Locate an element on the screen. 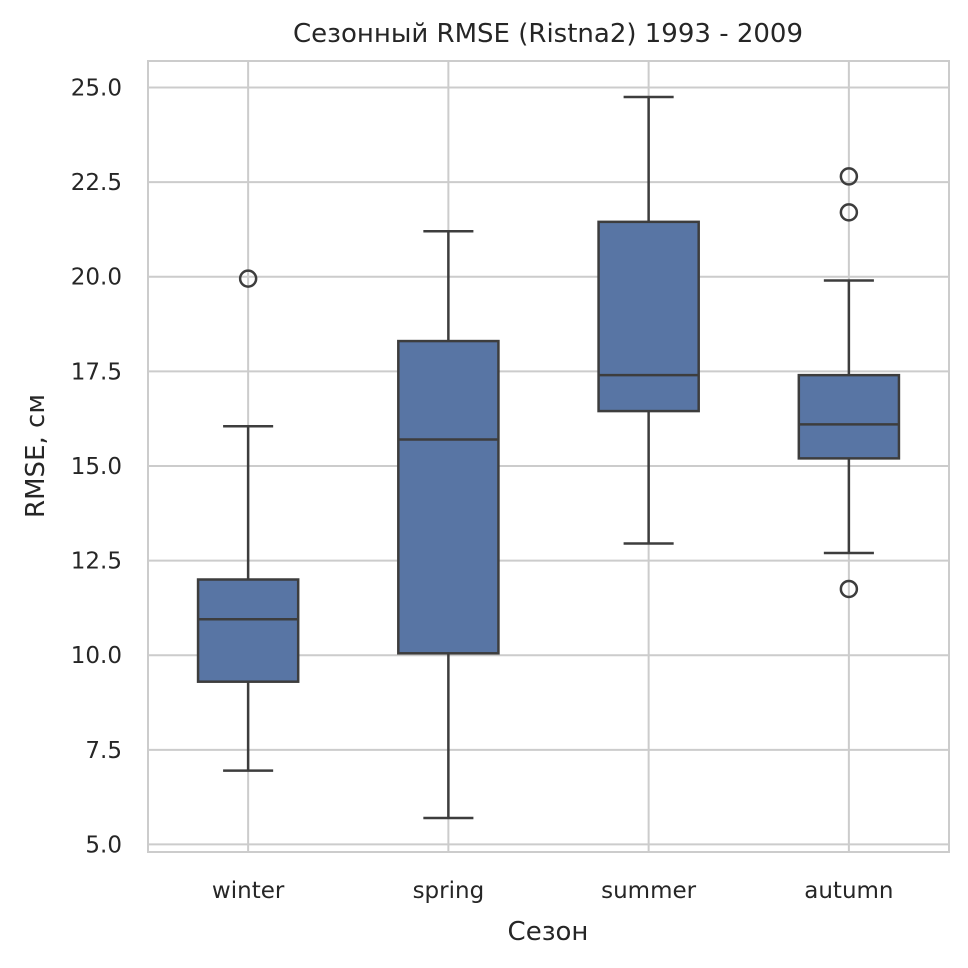  y-tick-label: 10.0 is located at coordinates (96, 656).